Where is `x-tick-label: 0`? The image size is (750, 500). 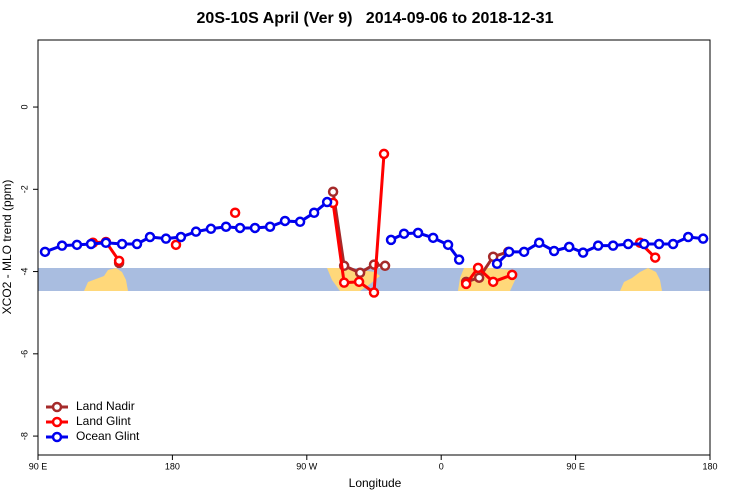 x-tick-label: 0 is located at coordinates (441, 466).